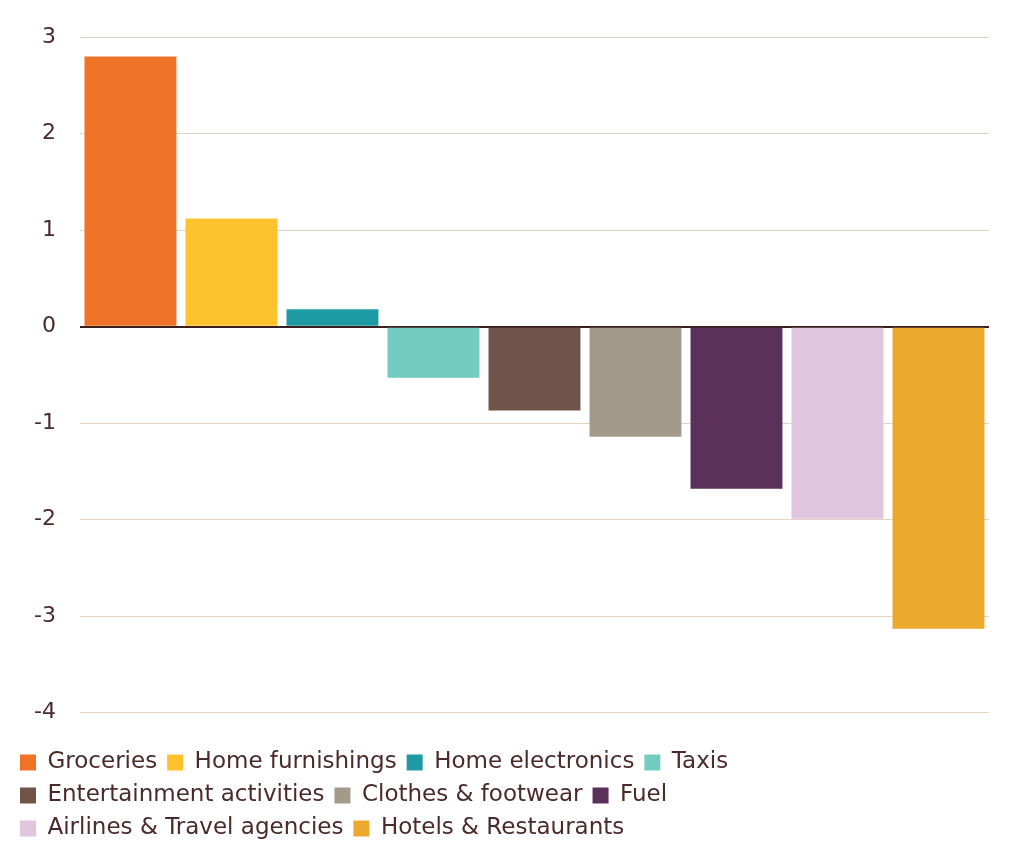 The height and width of the screenshot is (854, 1017). I want to click on legend-label: Taxis, so click(699, 760).